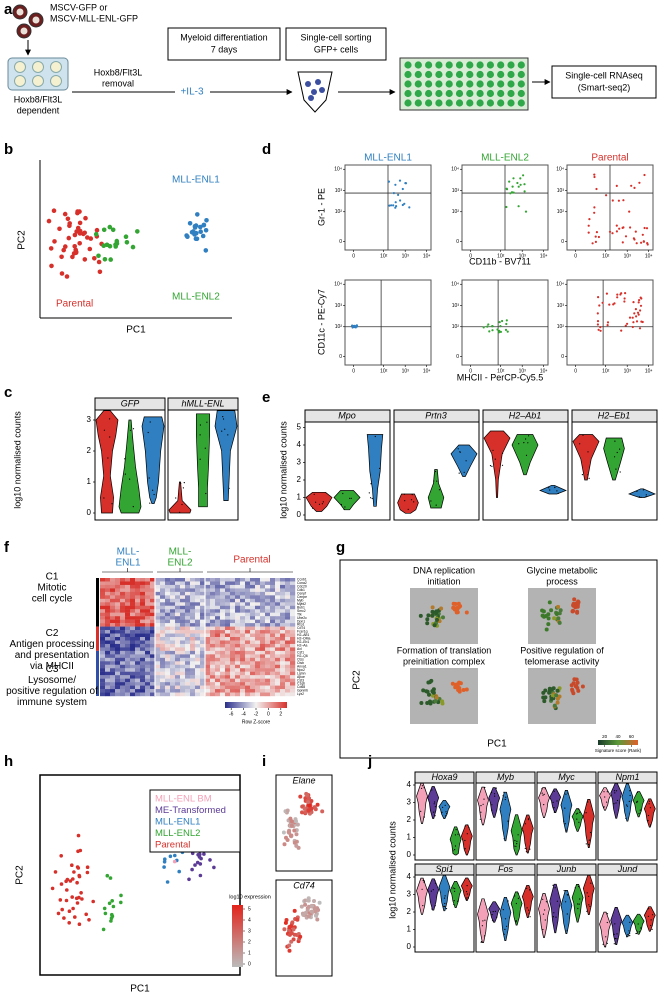 The height and width of the screenshot is (999, 661). What do you see at coordinates (38, 99) in the screenshot?
I see `label: Hoxb8/Flt3L` at bounding box center [38, 99].